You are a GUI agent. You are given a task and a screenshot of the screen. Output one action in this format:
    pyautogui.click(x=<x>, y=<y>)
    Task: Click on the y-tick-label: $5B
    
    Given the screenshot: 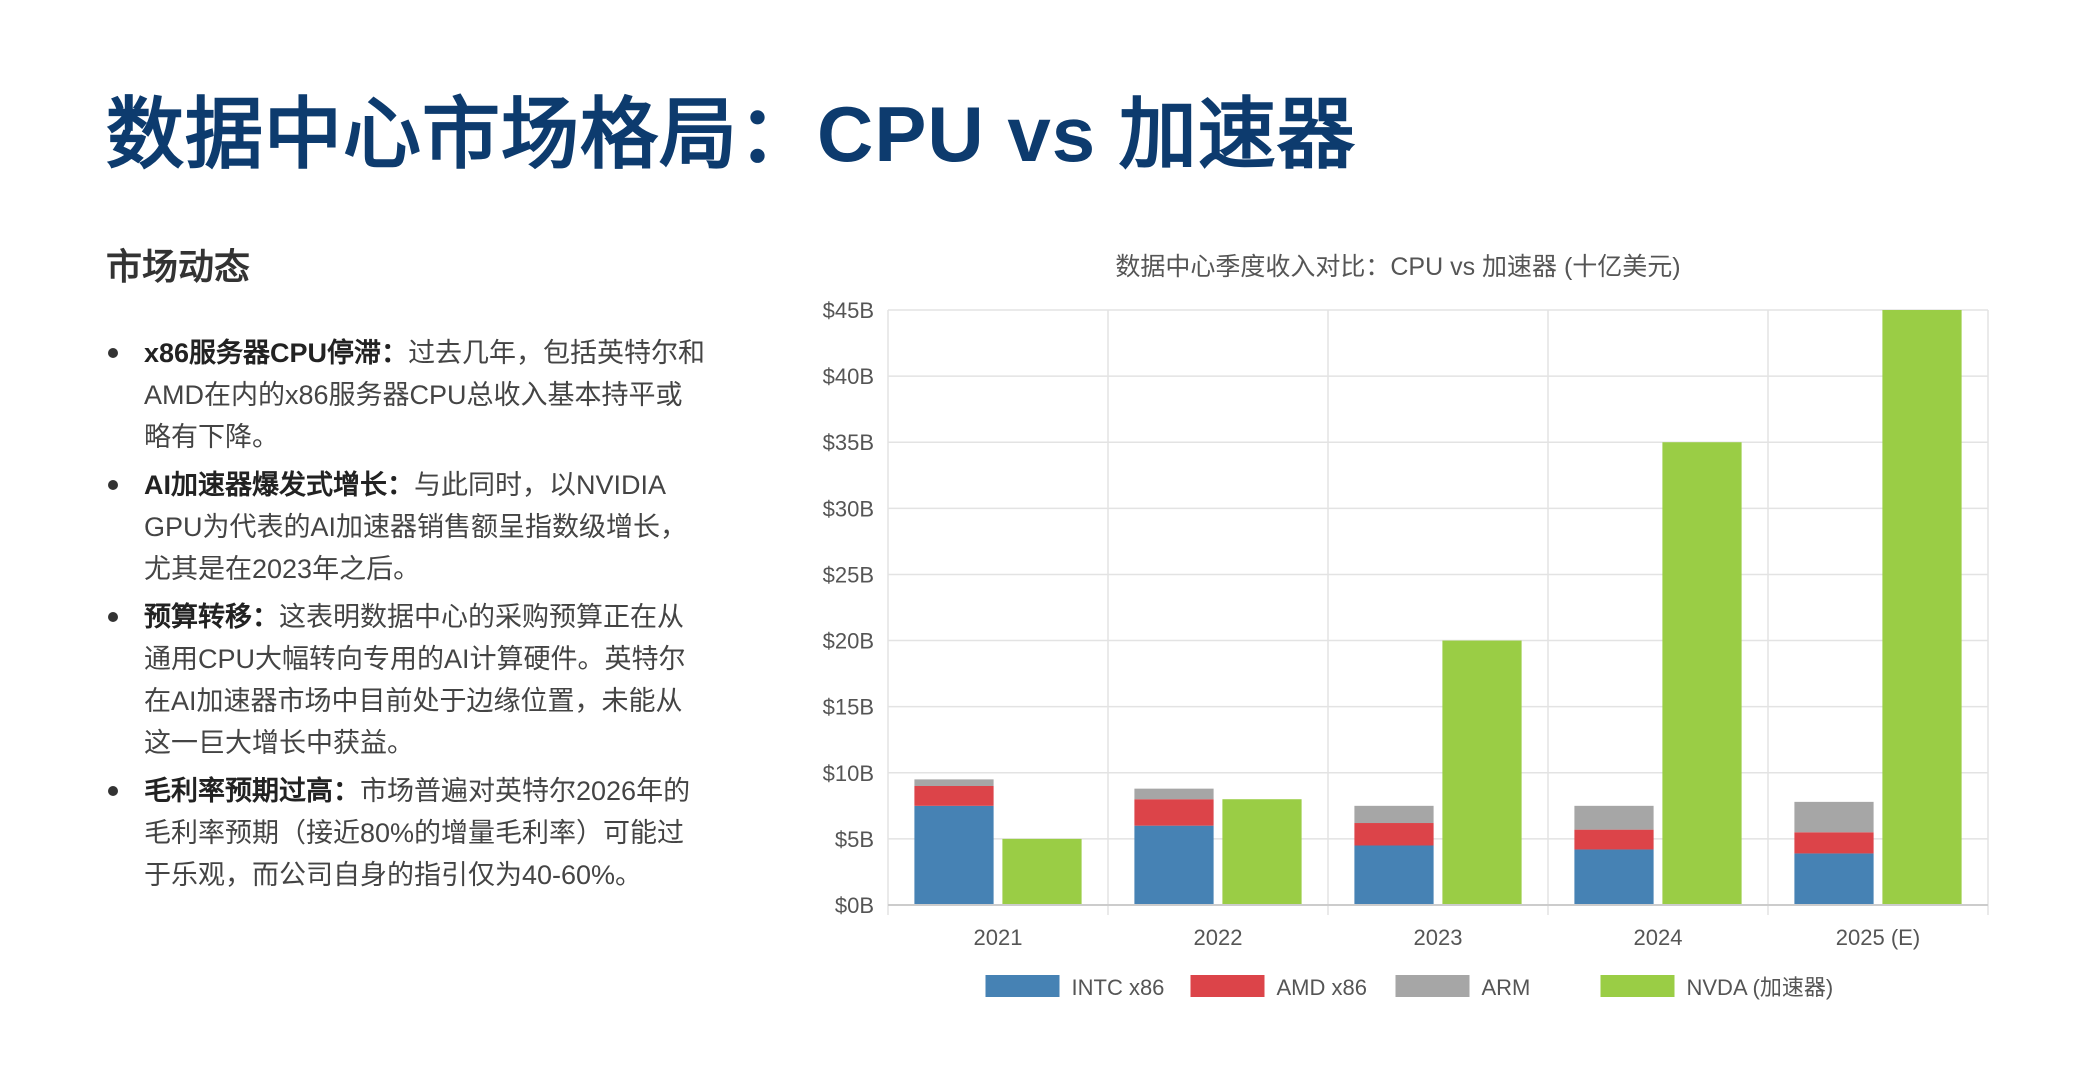 What is the action you would take?
    pyautogui.click(x=854, y=839)
    